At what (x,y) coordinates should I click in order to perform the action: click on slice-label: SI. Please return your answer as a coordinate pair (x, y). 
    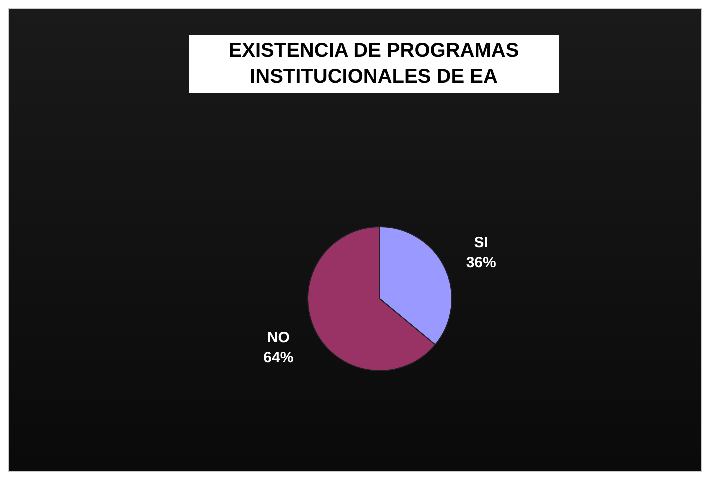
    Looking at the image, I should click on (481, 243).